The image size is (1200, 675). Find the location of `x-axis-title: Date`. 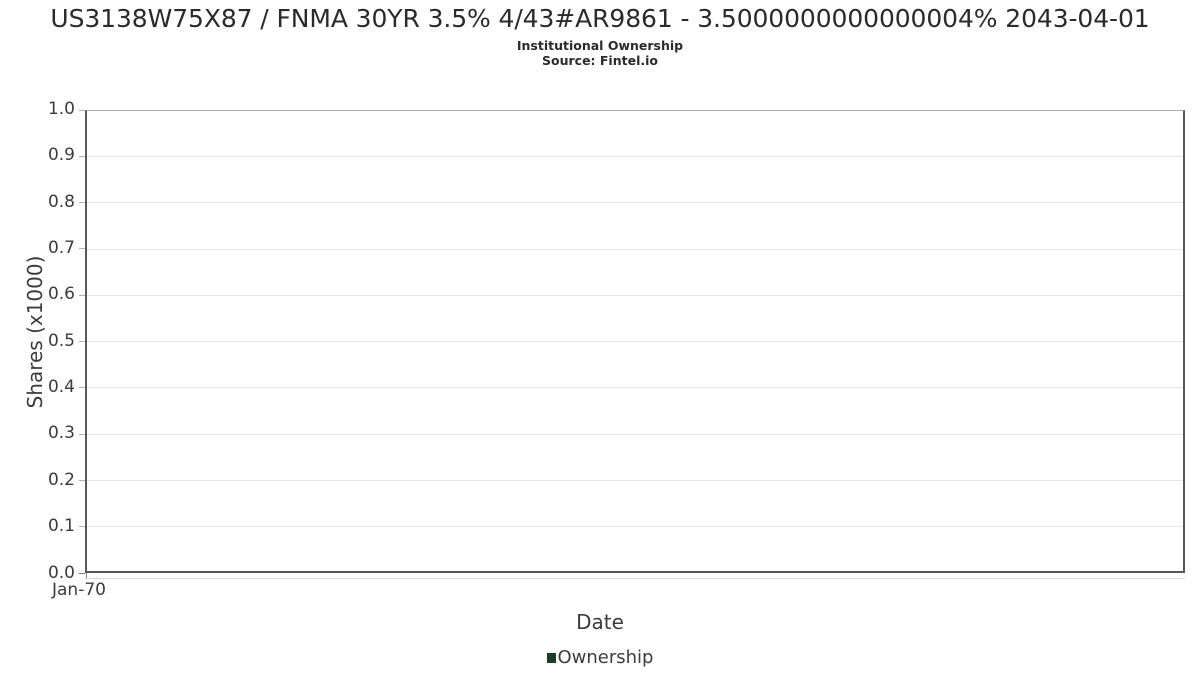

x-axis-title: Date is located at coordinates (600, 622).